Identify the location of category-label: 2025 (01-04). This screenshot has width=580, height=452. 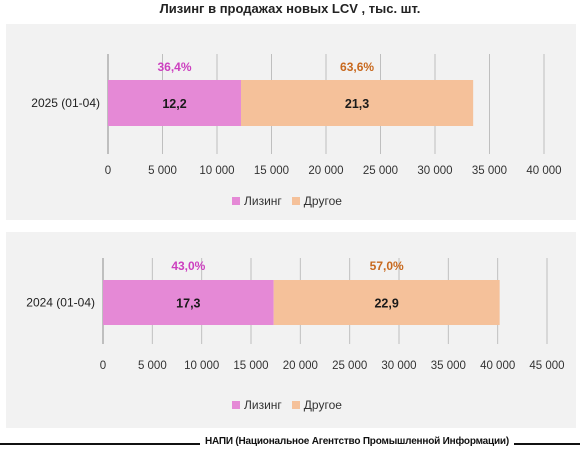
(65, 103).